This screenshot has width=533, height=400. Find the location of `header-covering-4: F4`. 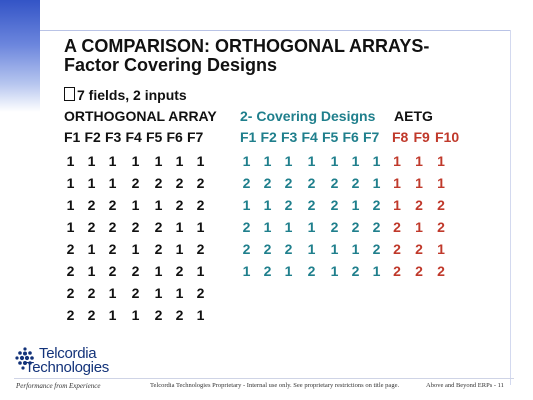

header-covering-4: F4 is located at coordinates (309, 137).